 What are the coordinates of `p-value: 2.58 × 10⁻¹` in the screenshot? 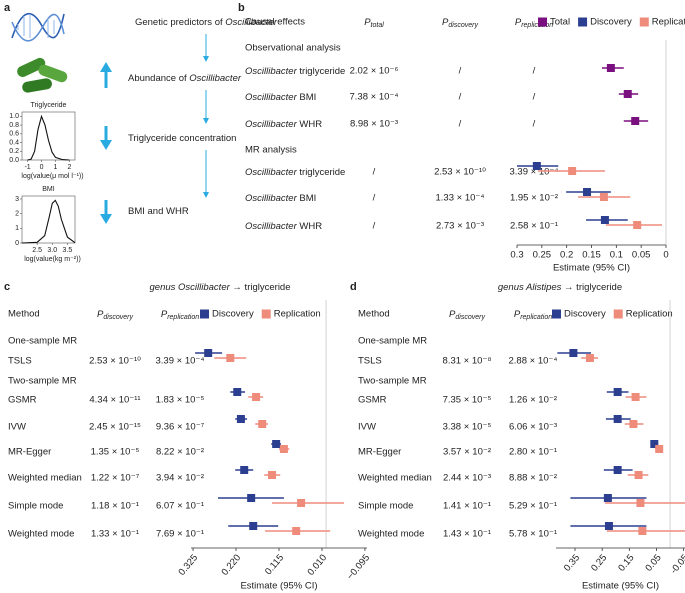 It's located at (534, 226).